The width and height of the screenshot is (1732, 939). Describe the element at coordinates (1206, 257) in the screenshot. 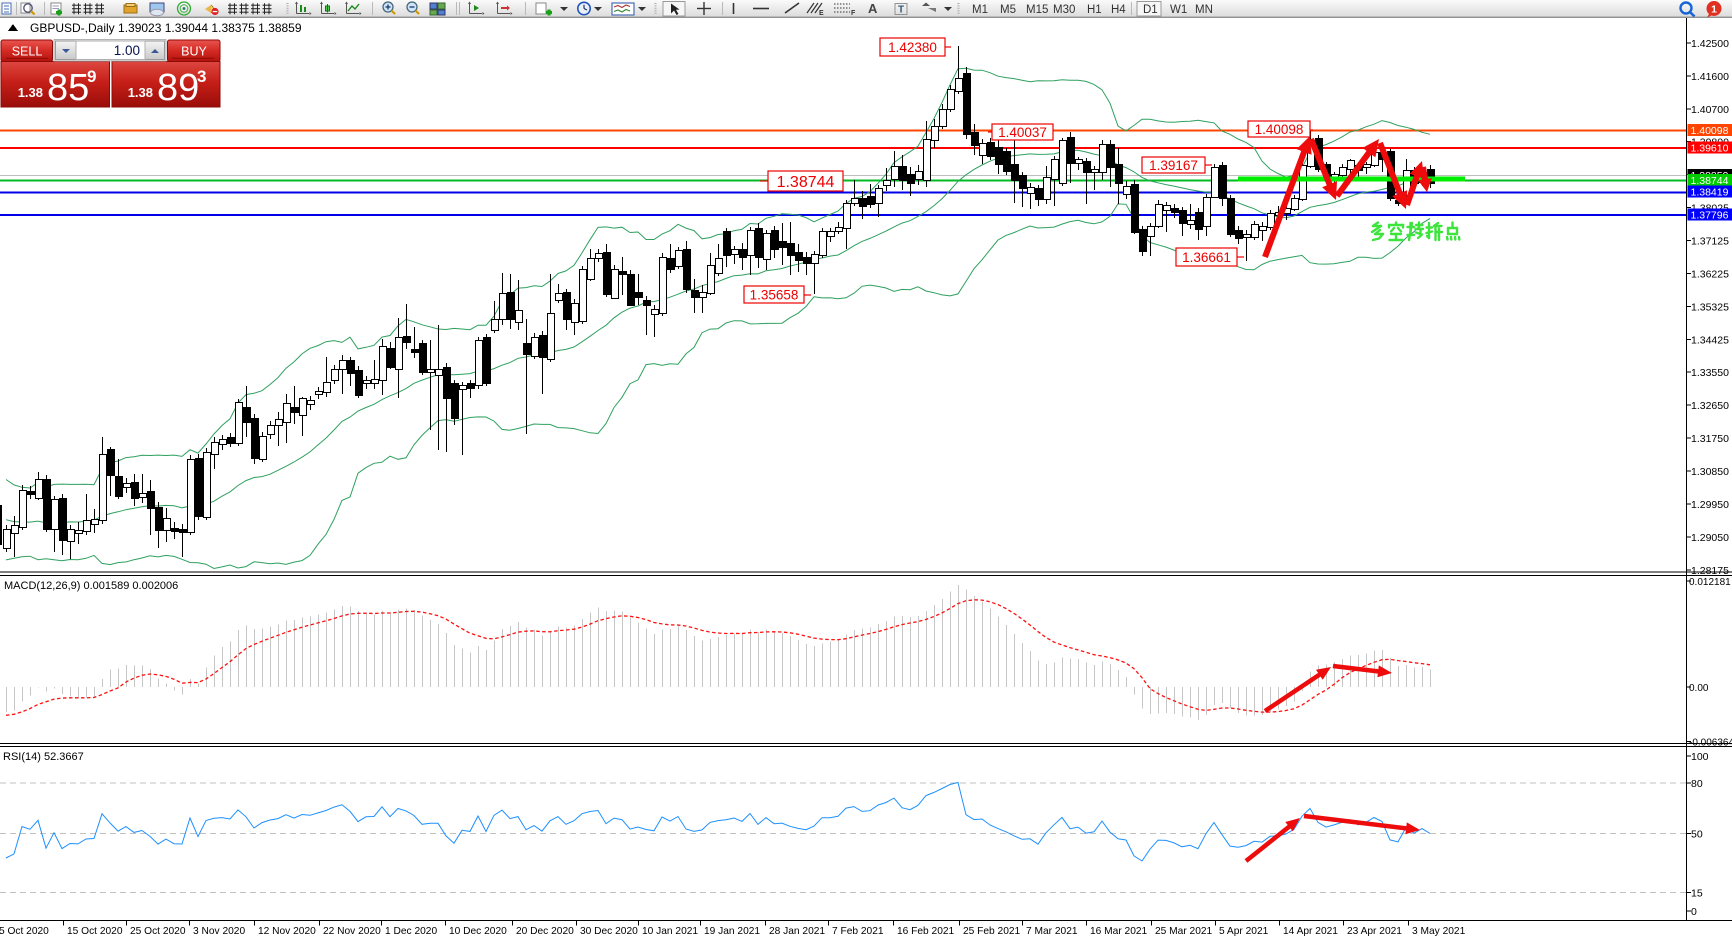

I see `svg-text: 1.36661` at that location.